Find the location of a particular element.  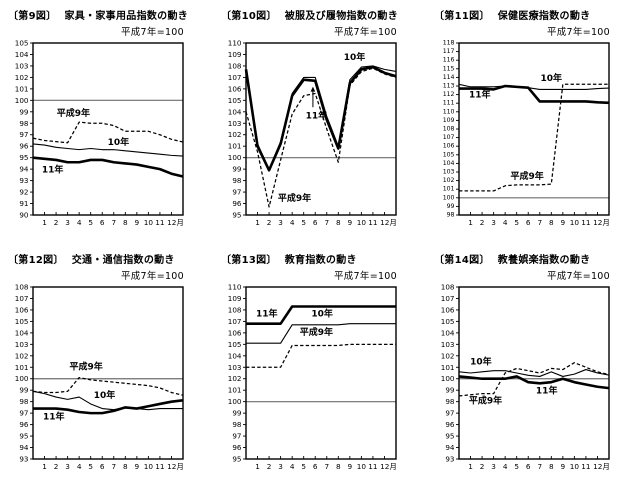

y-tick-label: 116 is located at coordinates (449, 60).